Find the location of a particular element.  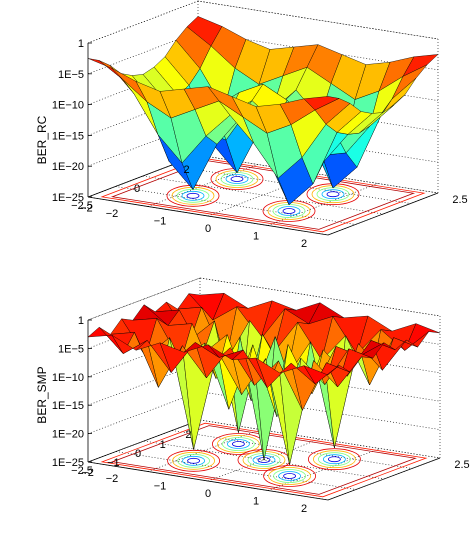

y-tick-label: 1 is located at coordinates (163, 445).